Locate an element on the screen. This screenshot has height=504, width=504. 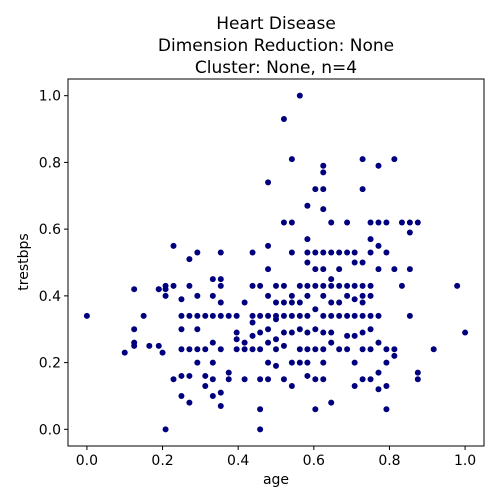
chart-title-line-2: Dimension Reduction: None is located at coordinates (276, 46).